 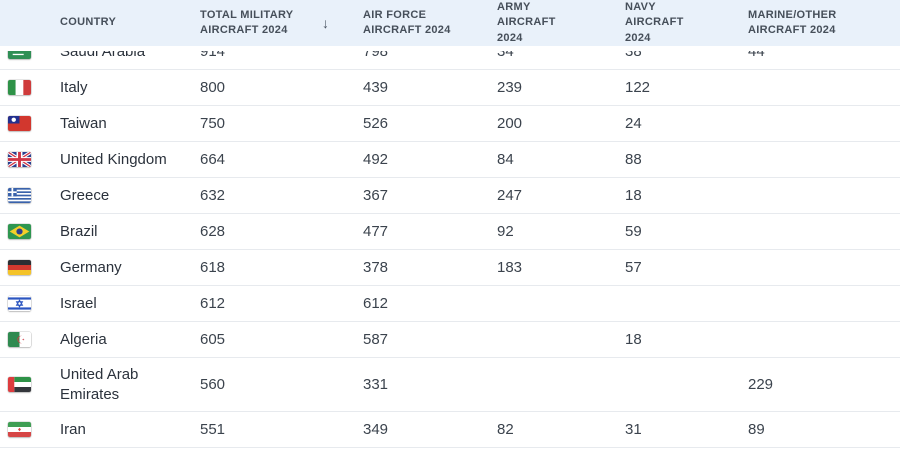 I want to click on table-row: Greece 632 367 247 18, so click(x=450, y=196).